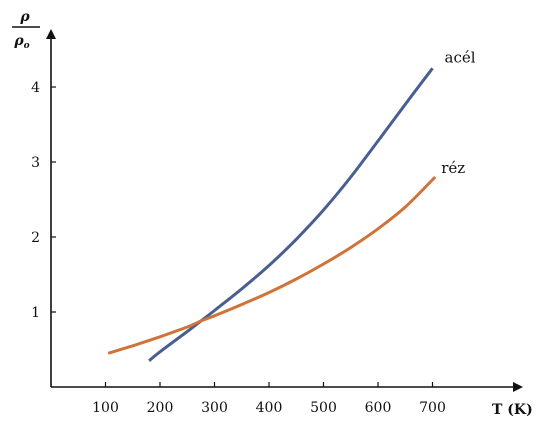 Image resolution: width=549 pixels, height=426 pixels. What do you see at coordinates (26, 30) in the screenshot?
I see `y-axis-title: ρ ρo` at bounding box center [26, 30].